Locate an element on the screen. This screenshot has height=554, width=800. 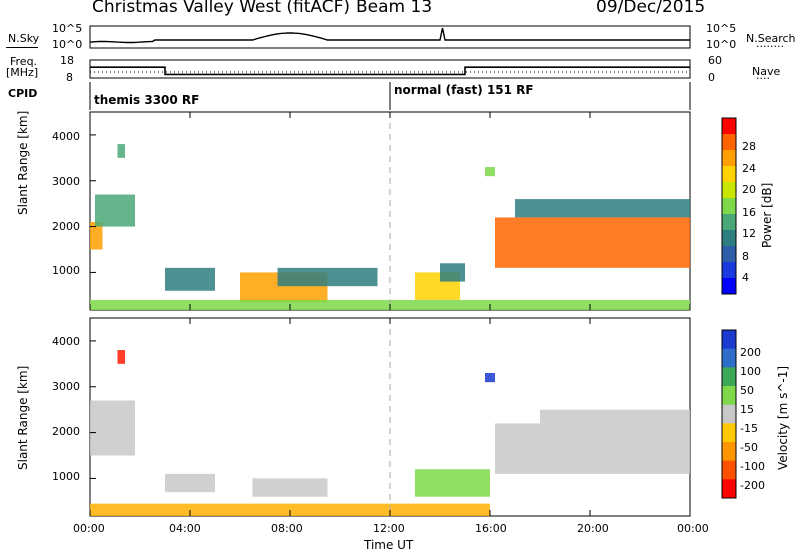
vel-cbar-tick-50: 50 is located at coordinates (747, 390).